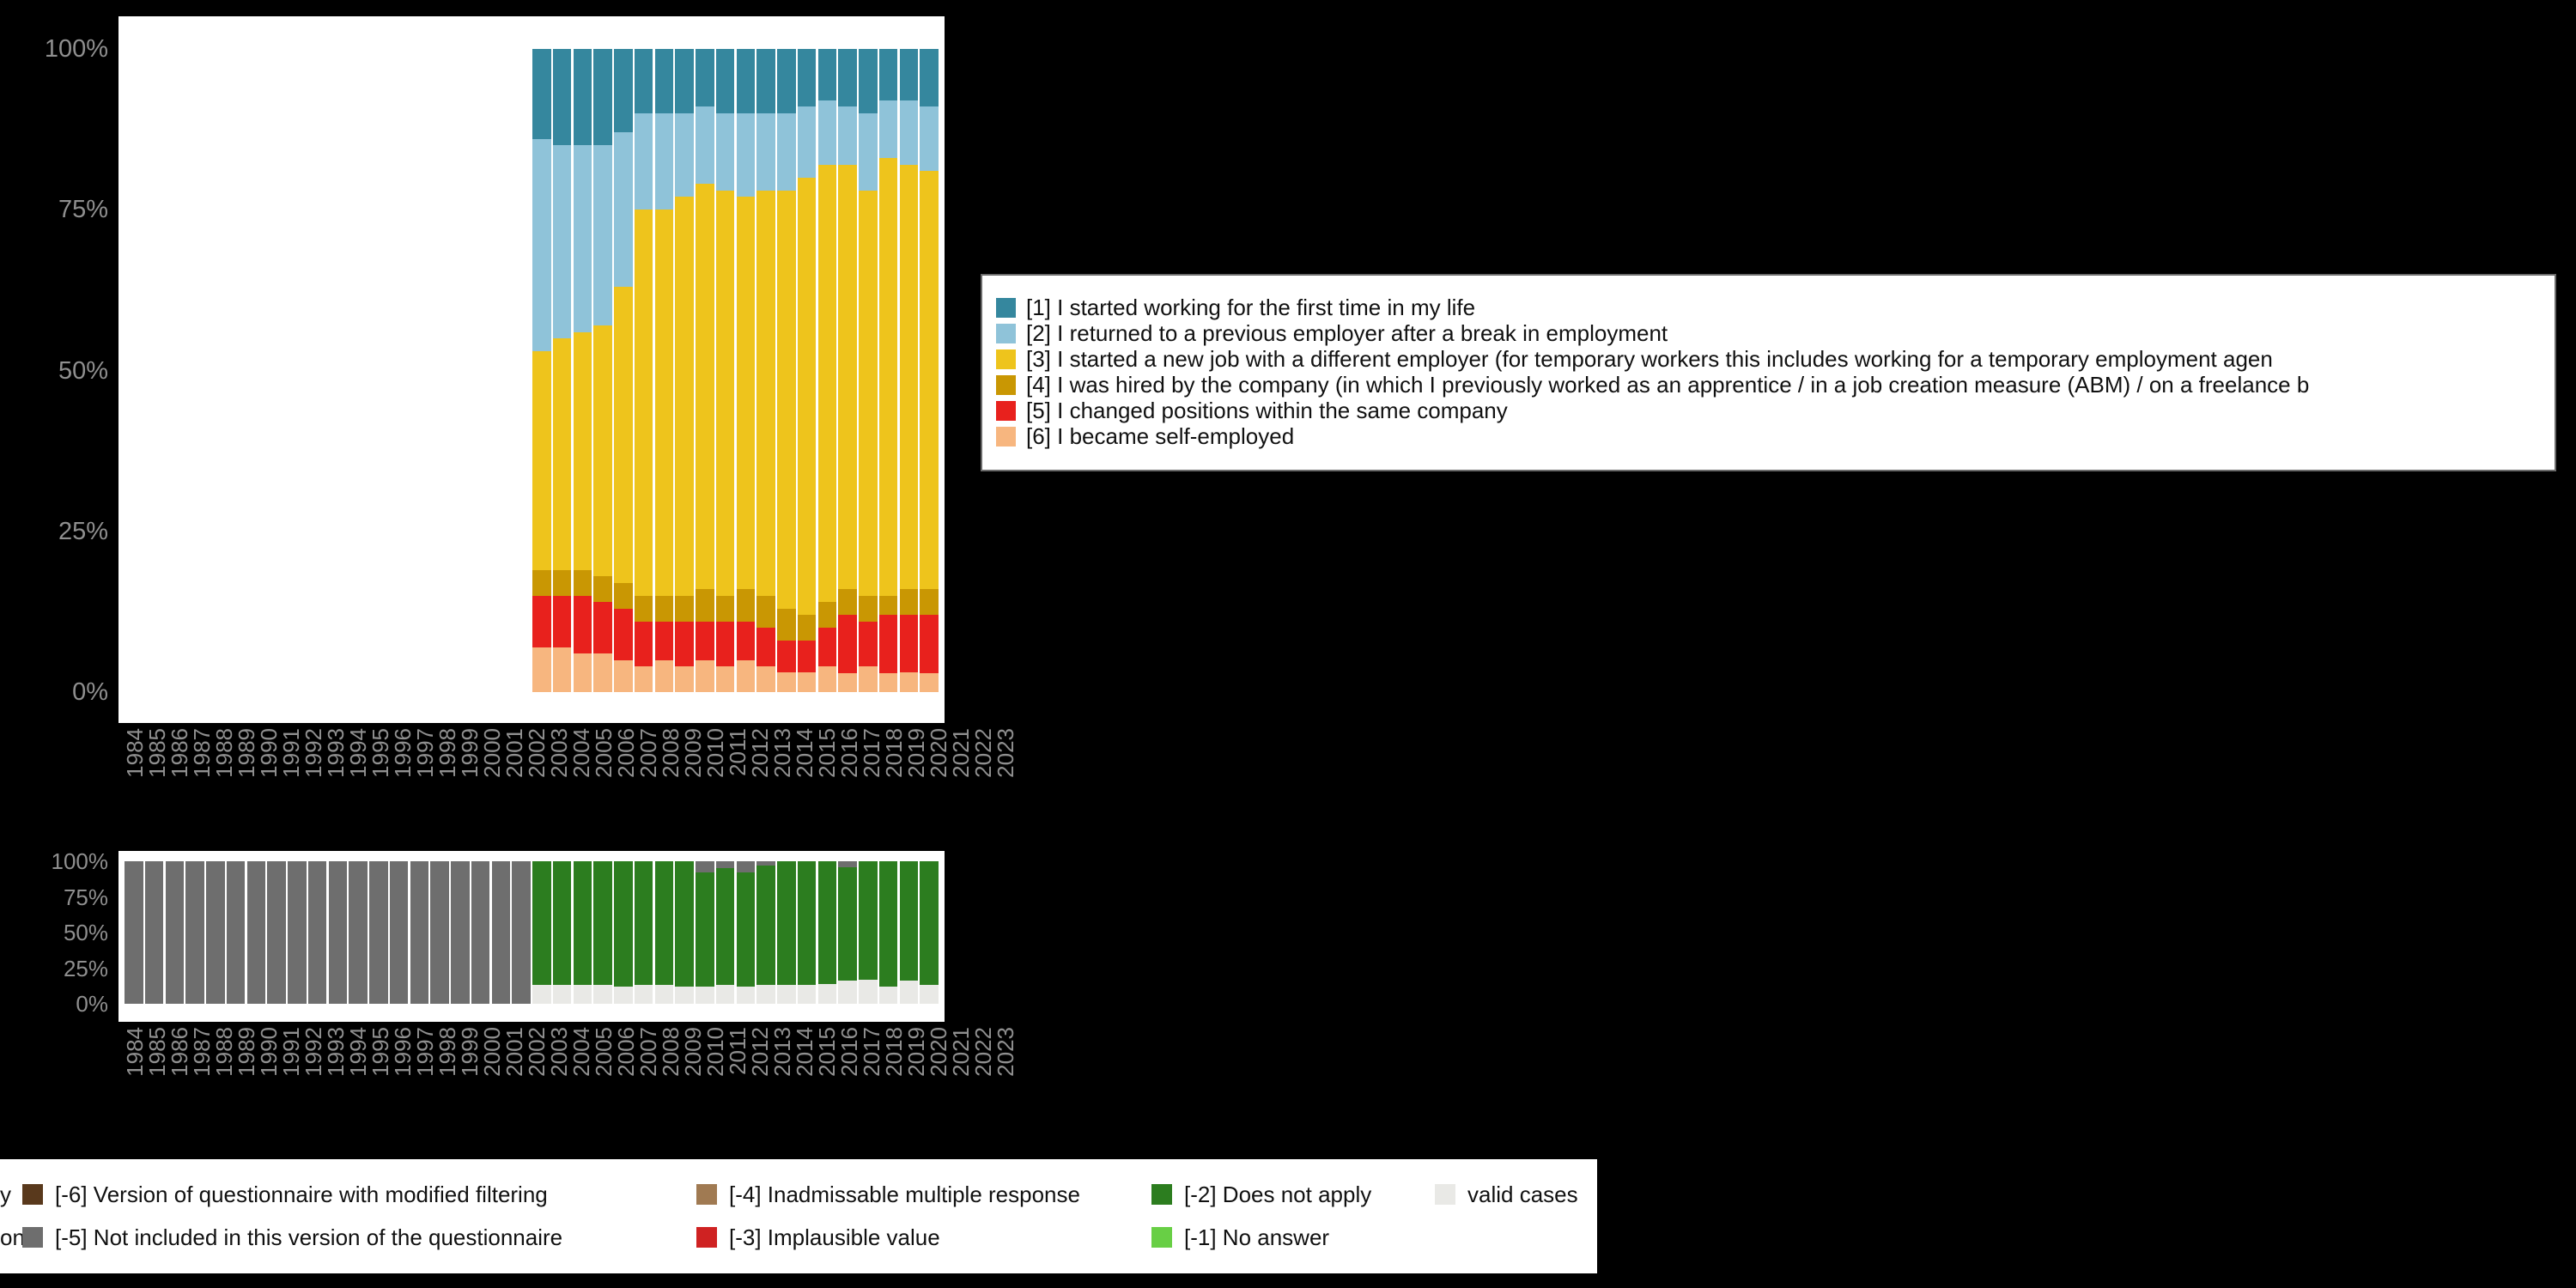 The width and height of the screenshot is (2576, 1288). Describe the element at coordinates (648, 1052) in the screenshot. I see `x-tick-label: 2007` at that location.